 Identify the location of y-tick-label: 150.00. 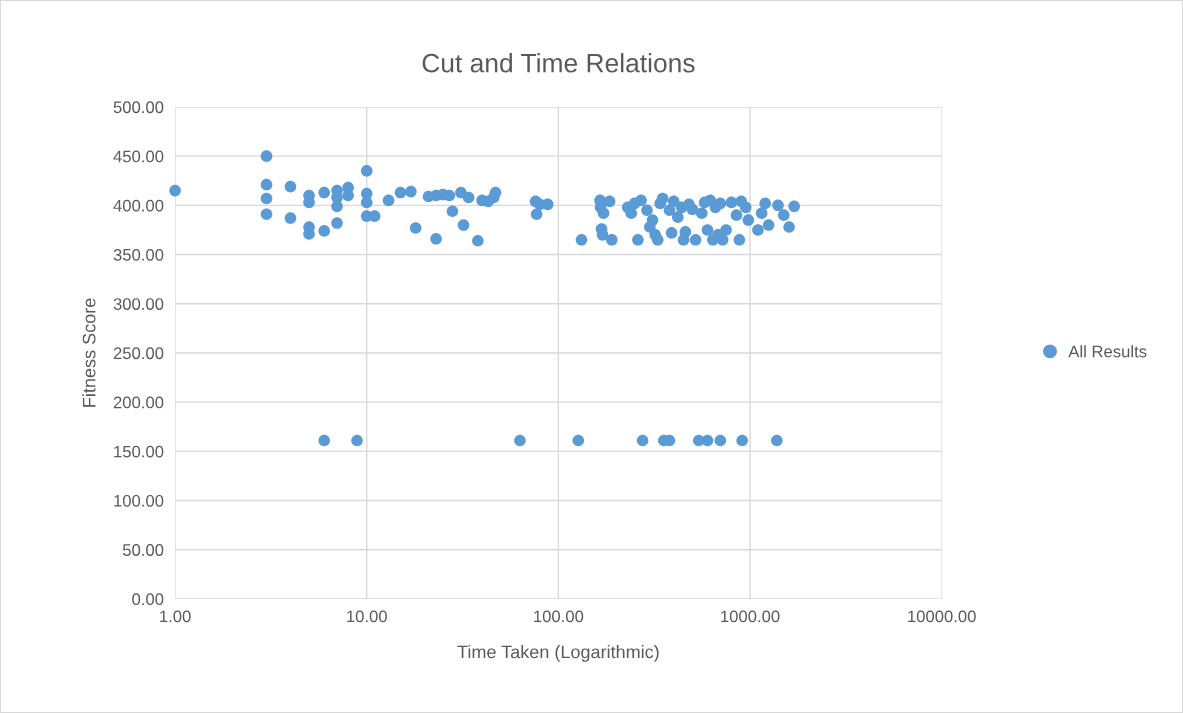
(139, 451).